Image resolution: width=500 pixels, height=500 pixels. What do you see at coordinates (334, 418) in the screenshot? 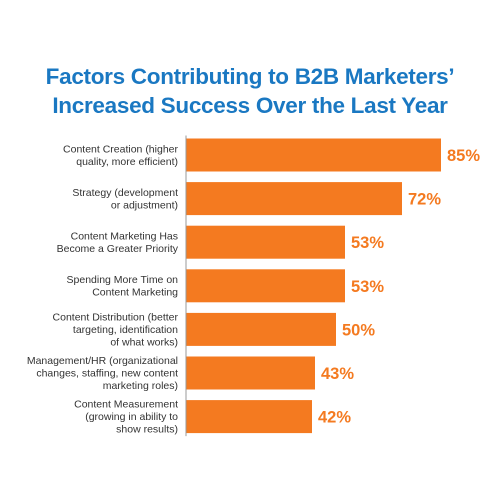
I see `value-label-7: 42%` at bounding box center [334, 418].